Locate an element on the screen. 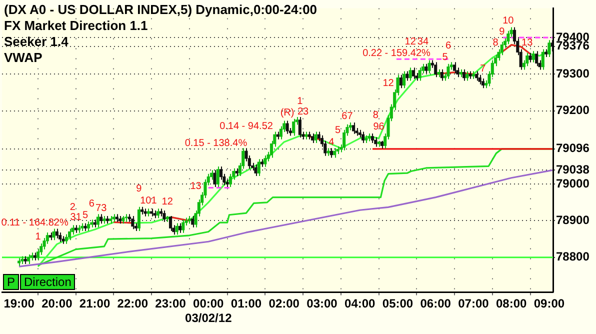  annotation: 10 is located at coordinates (508, 21).